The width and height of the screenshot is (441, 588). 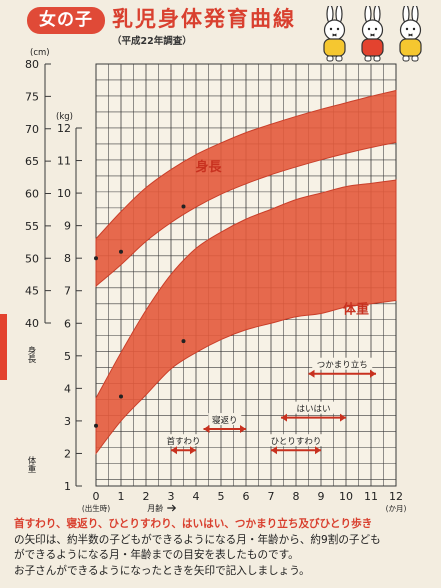 I want to click on milestone-首すわり: 首すわり, so click(x=183, y=444).